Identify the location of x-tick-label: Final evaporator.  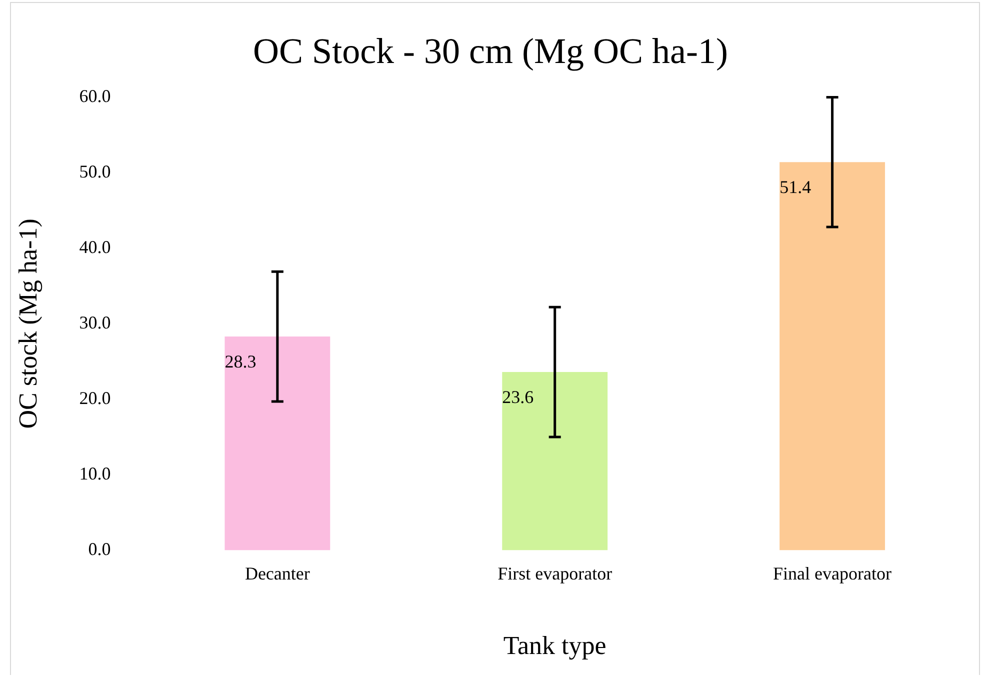
(832, 574).